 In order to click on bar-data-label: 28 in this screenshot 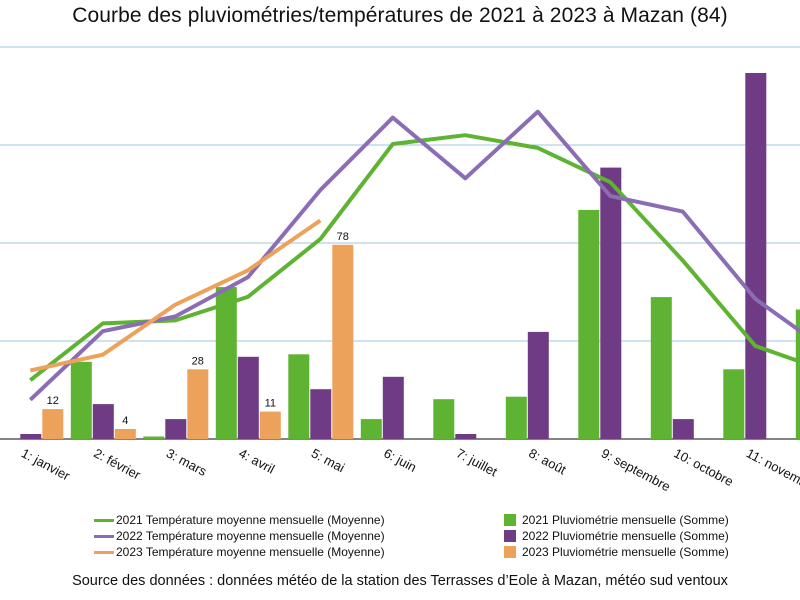, I will do `click(198, 361)`.